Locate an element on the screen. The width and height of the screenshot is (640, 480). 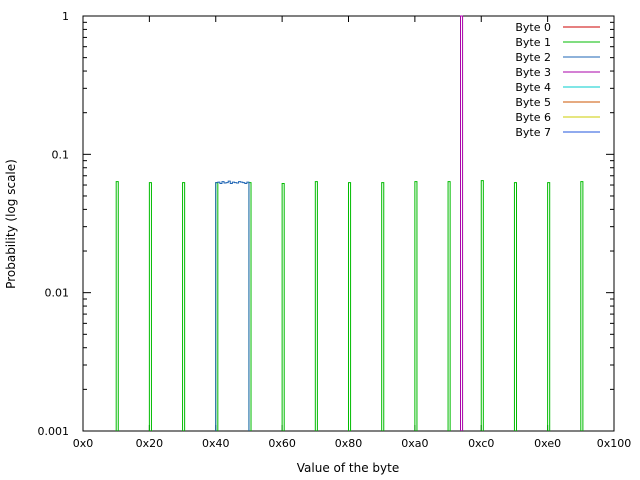
legend-label: Byte 3 is located at coordinates (533, 72).